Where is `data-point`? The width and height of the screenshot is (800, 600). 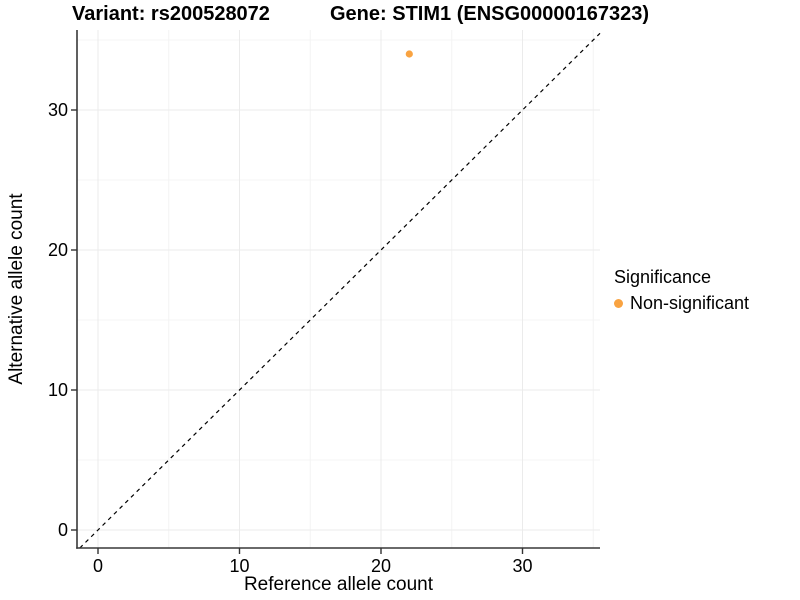 data-point is located at coordinates (409, 54).